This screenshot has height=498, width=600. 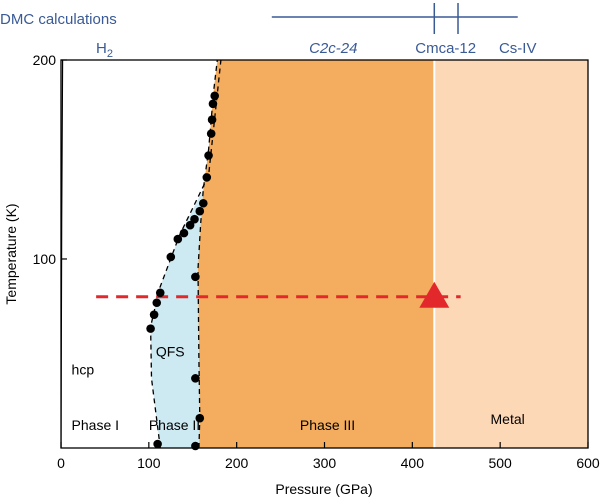 What do you see at coordinates (83, 369) in the screenshot?
I see `hcp-label: hcp` at bounding box center [83, 369].